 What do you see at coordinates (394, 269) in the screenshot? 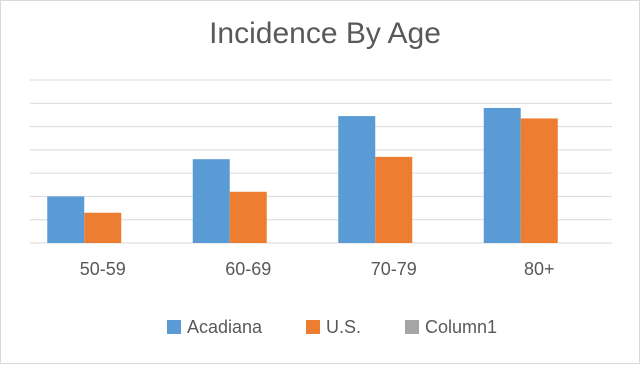
I see `x-tick-label: 70-79` at bounding box center [394, 269].